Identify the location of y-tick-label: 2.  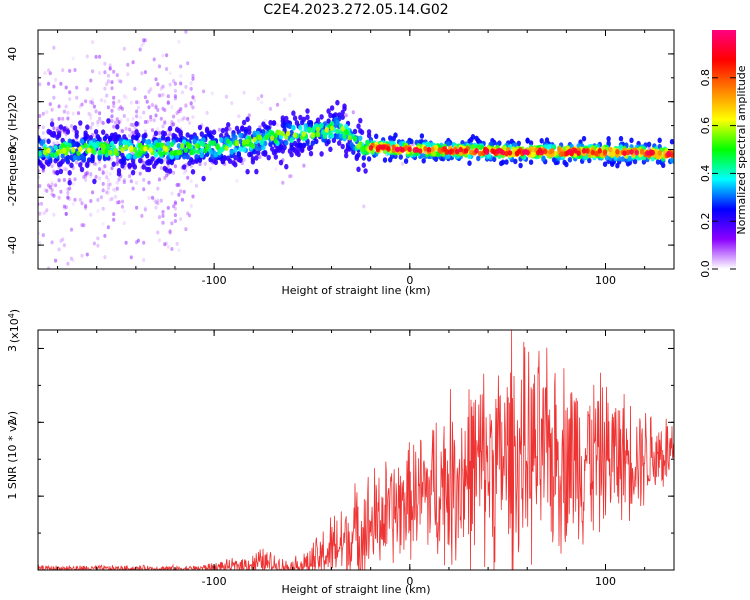
(12, 422).